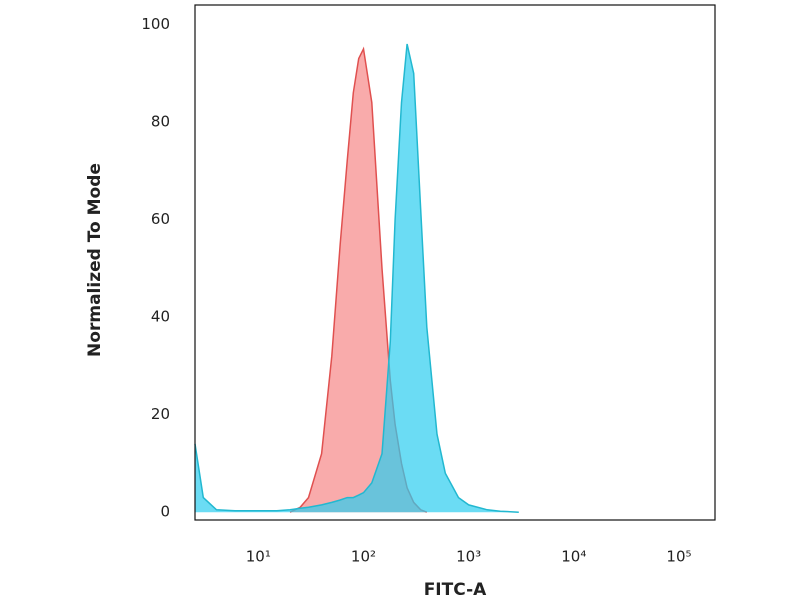  I want to click on area-fill, so click(358, 280).